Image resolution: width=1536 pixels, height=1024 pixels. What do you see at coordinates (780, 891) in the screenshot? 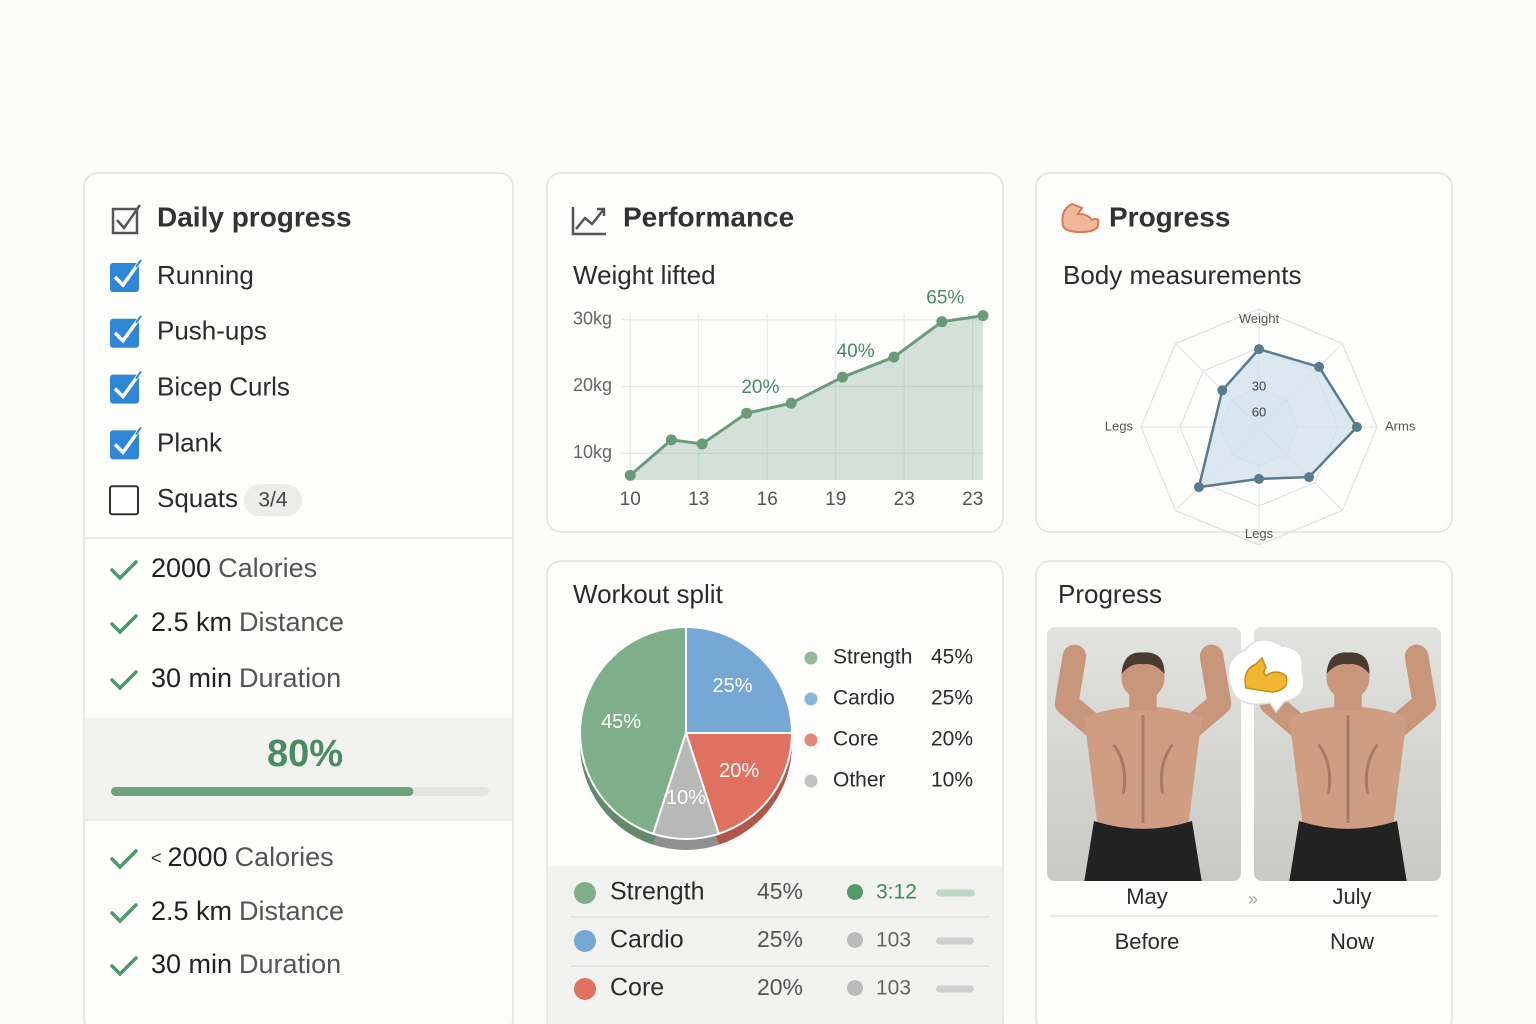
I see `row-share: 45%` at bounding box center [780, 891].